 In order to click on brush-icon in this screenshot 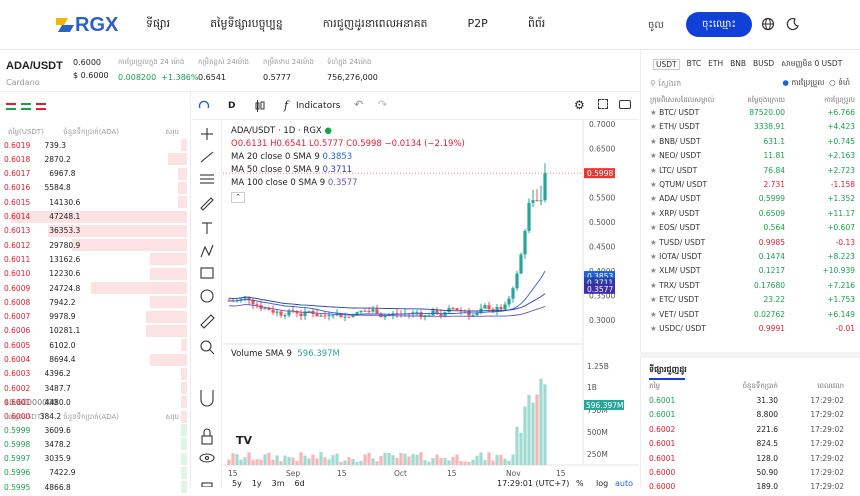, I will do `click(207, 204)`.